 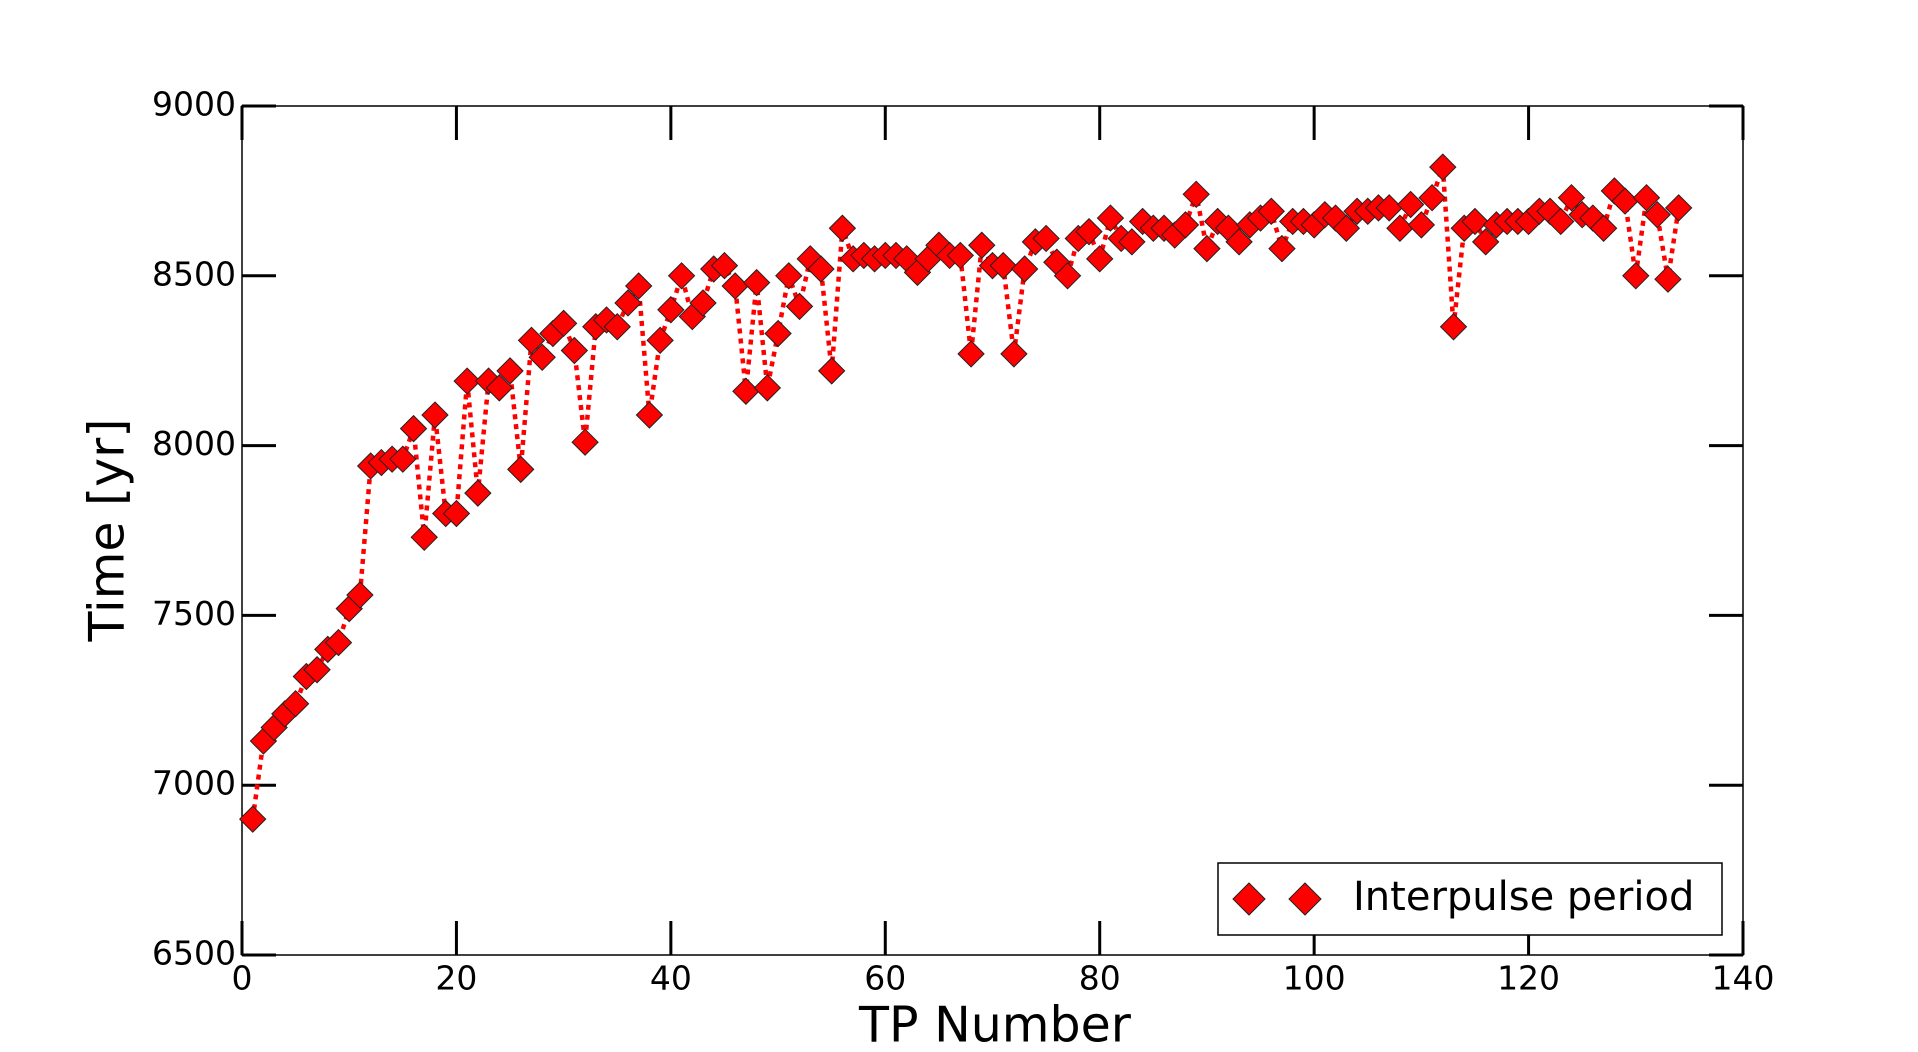 I want to click on y-axis-label: Time [yr], so click(x=107, y=531).